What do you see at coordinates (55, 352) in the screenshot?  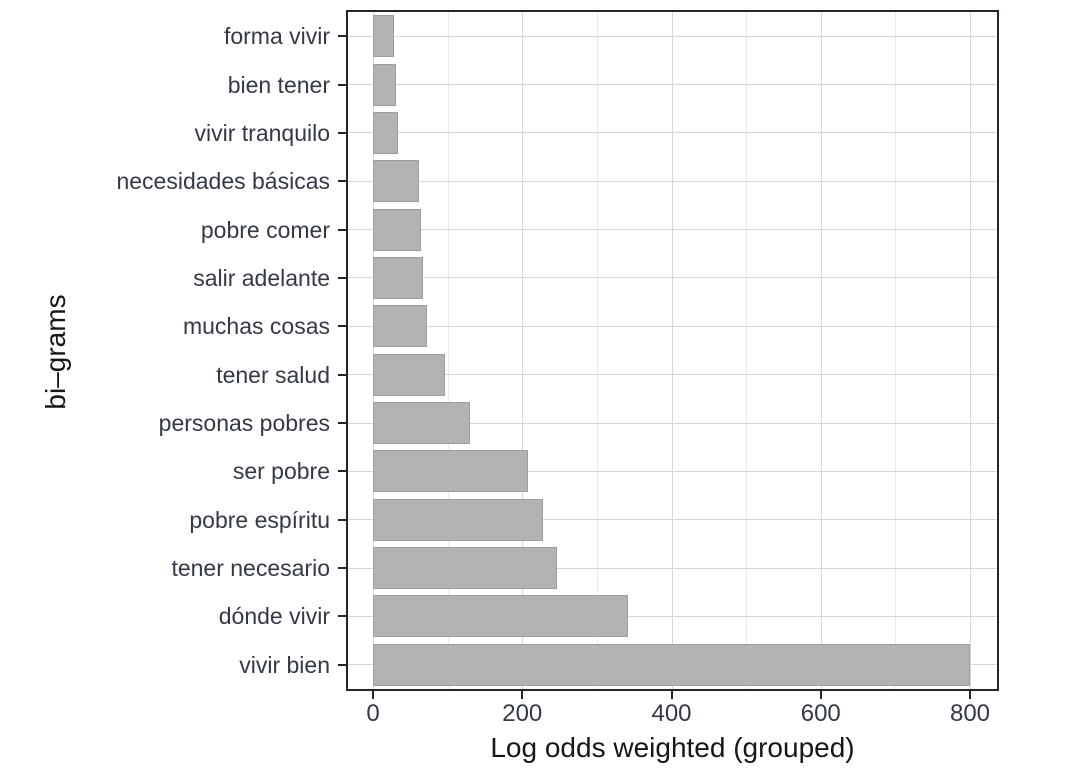 I see `y-axis-title: bi–grams` at bounding box center [55, 352].